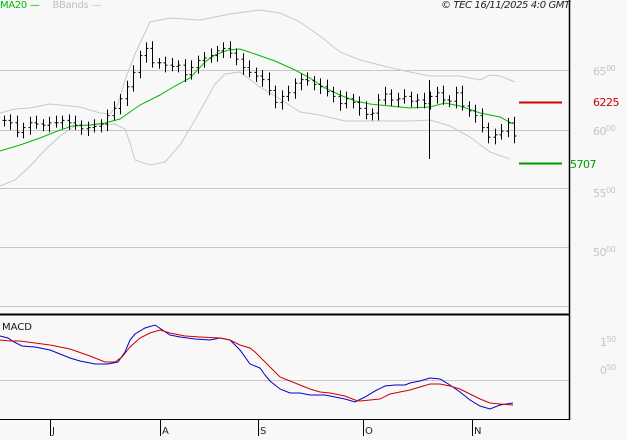 The image size is (627, 440). Describe the element at coordinates (604, 193) in the screenshot. I see `y-label-5500: 5500` at that location.